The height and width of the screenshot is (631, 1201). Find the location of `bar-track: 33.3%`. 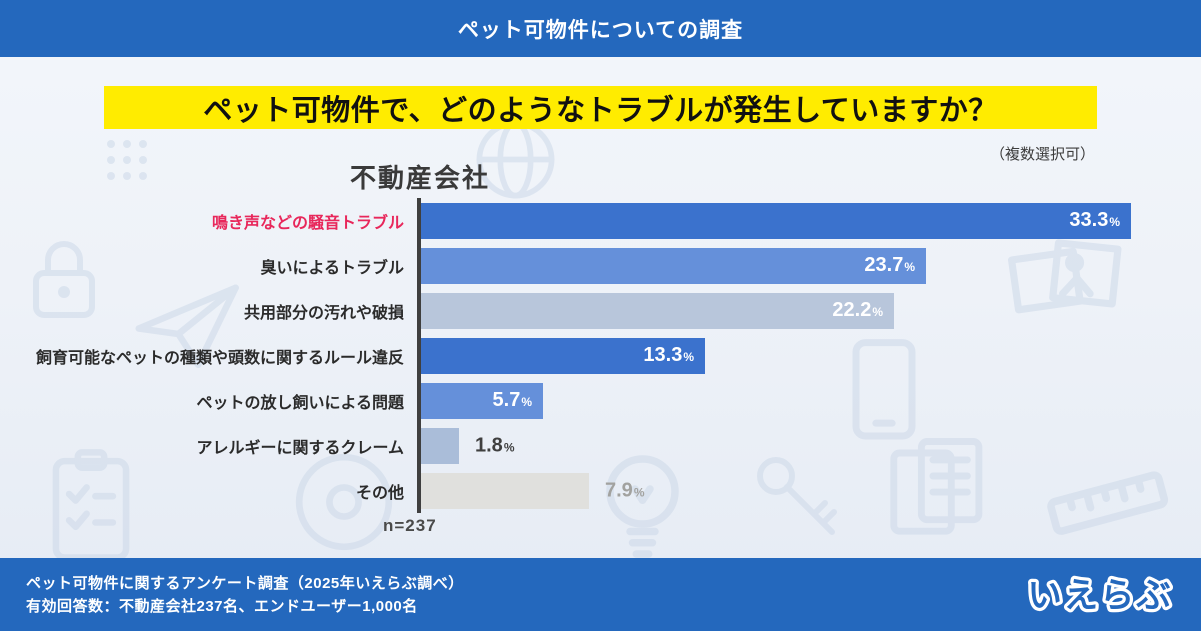

bar-track: 33.3% is located at coordinates (809, 220).